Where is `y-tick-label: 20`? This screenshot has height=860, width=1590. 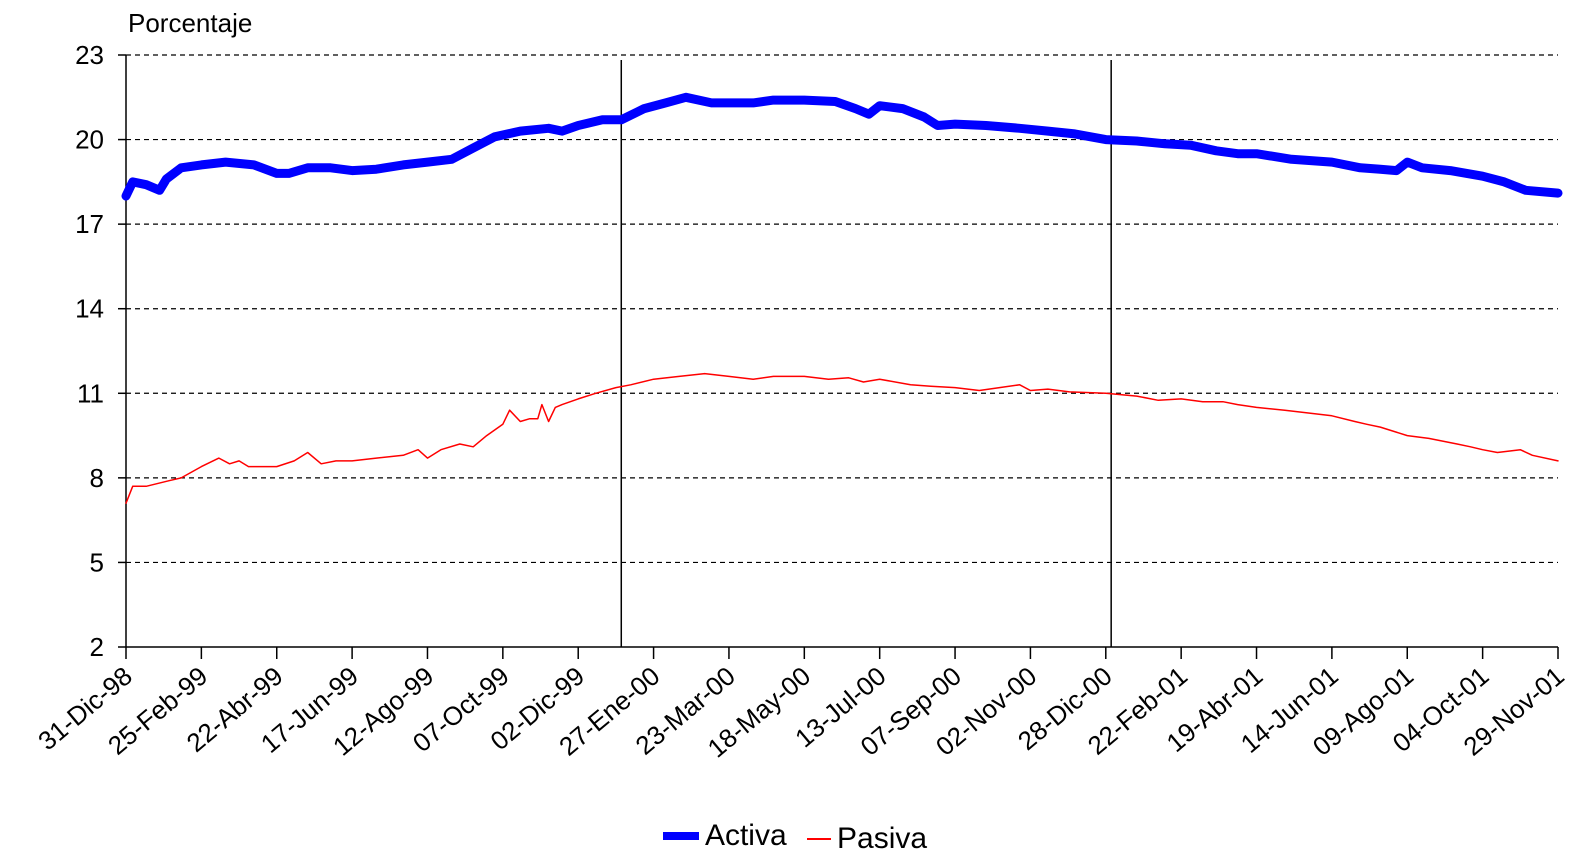 y-tick-label: 20 is located at coordinates (89, 140).